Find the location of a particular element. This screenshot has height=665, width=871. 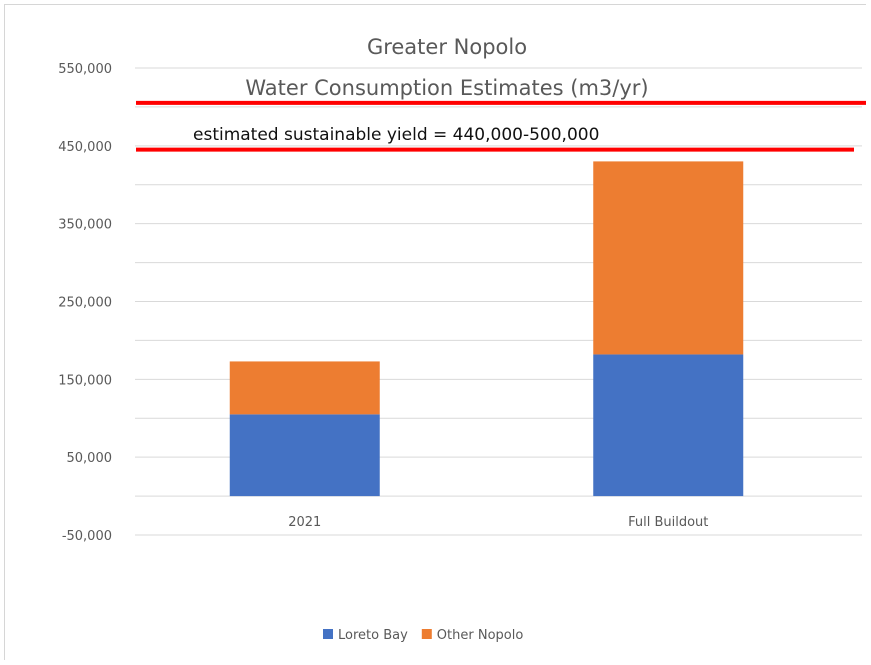

x-tick-label: 2021 is located at coordinates (304, 522).